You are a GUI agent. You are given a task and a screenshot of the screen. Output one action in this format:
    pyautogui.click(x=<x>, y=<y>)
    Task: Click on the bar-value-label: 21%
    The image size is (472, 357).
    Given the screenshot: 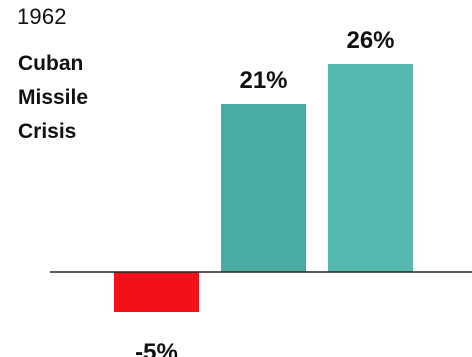 What is the action you would take?
    pyautogui.click(x=263, y=80)
    